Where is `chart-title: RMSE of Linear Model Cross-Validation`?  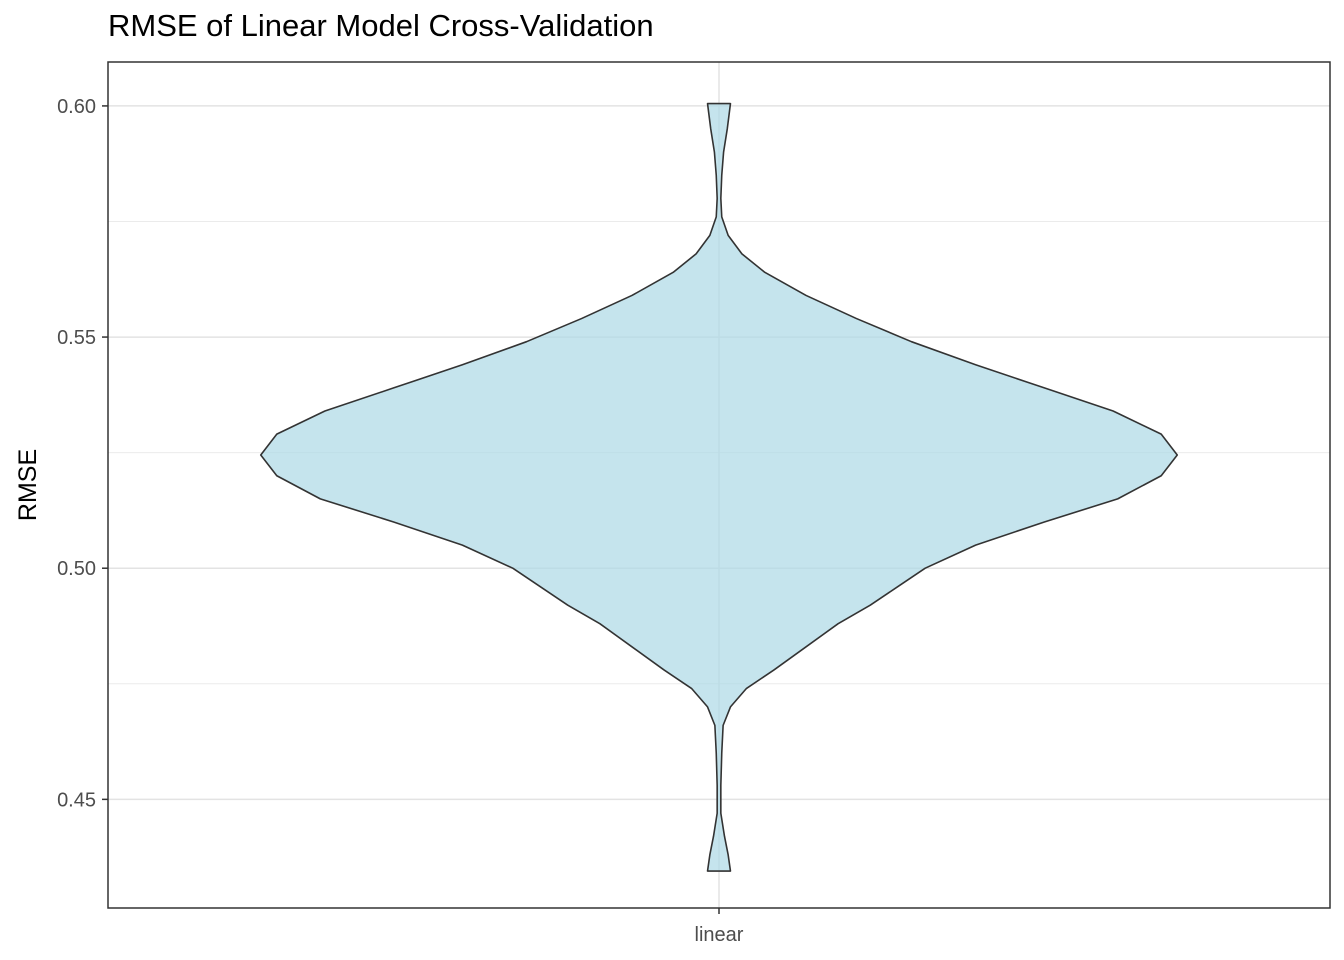
chart-title: RMSE of Linear Model Cross-Validation is located at coordinates (381, 25).